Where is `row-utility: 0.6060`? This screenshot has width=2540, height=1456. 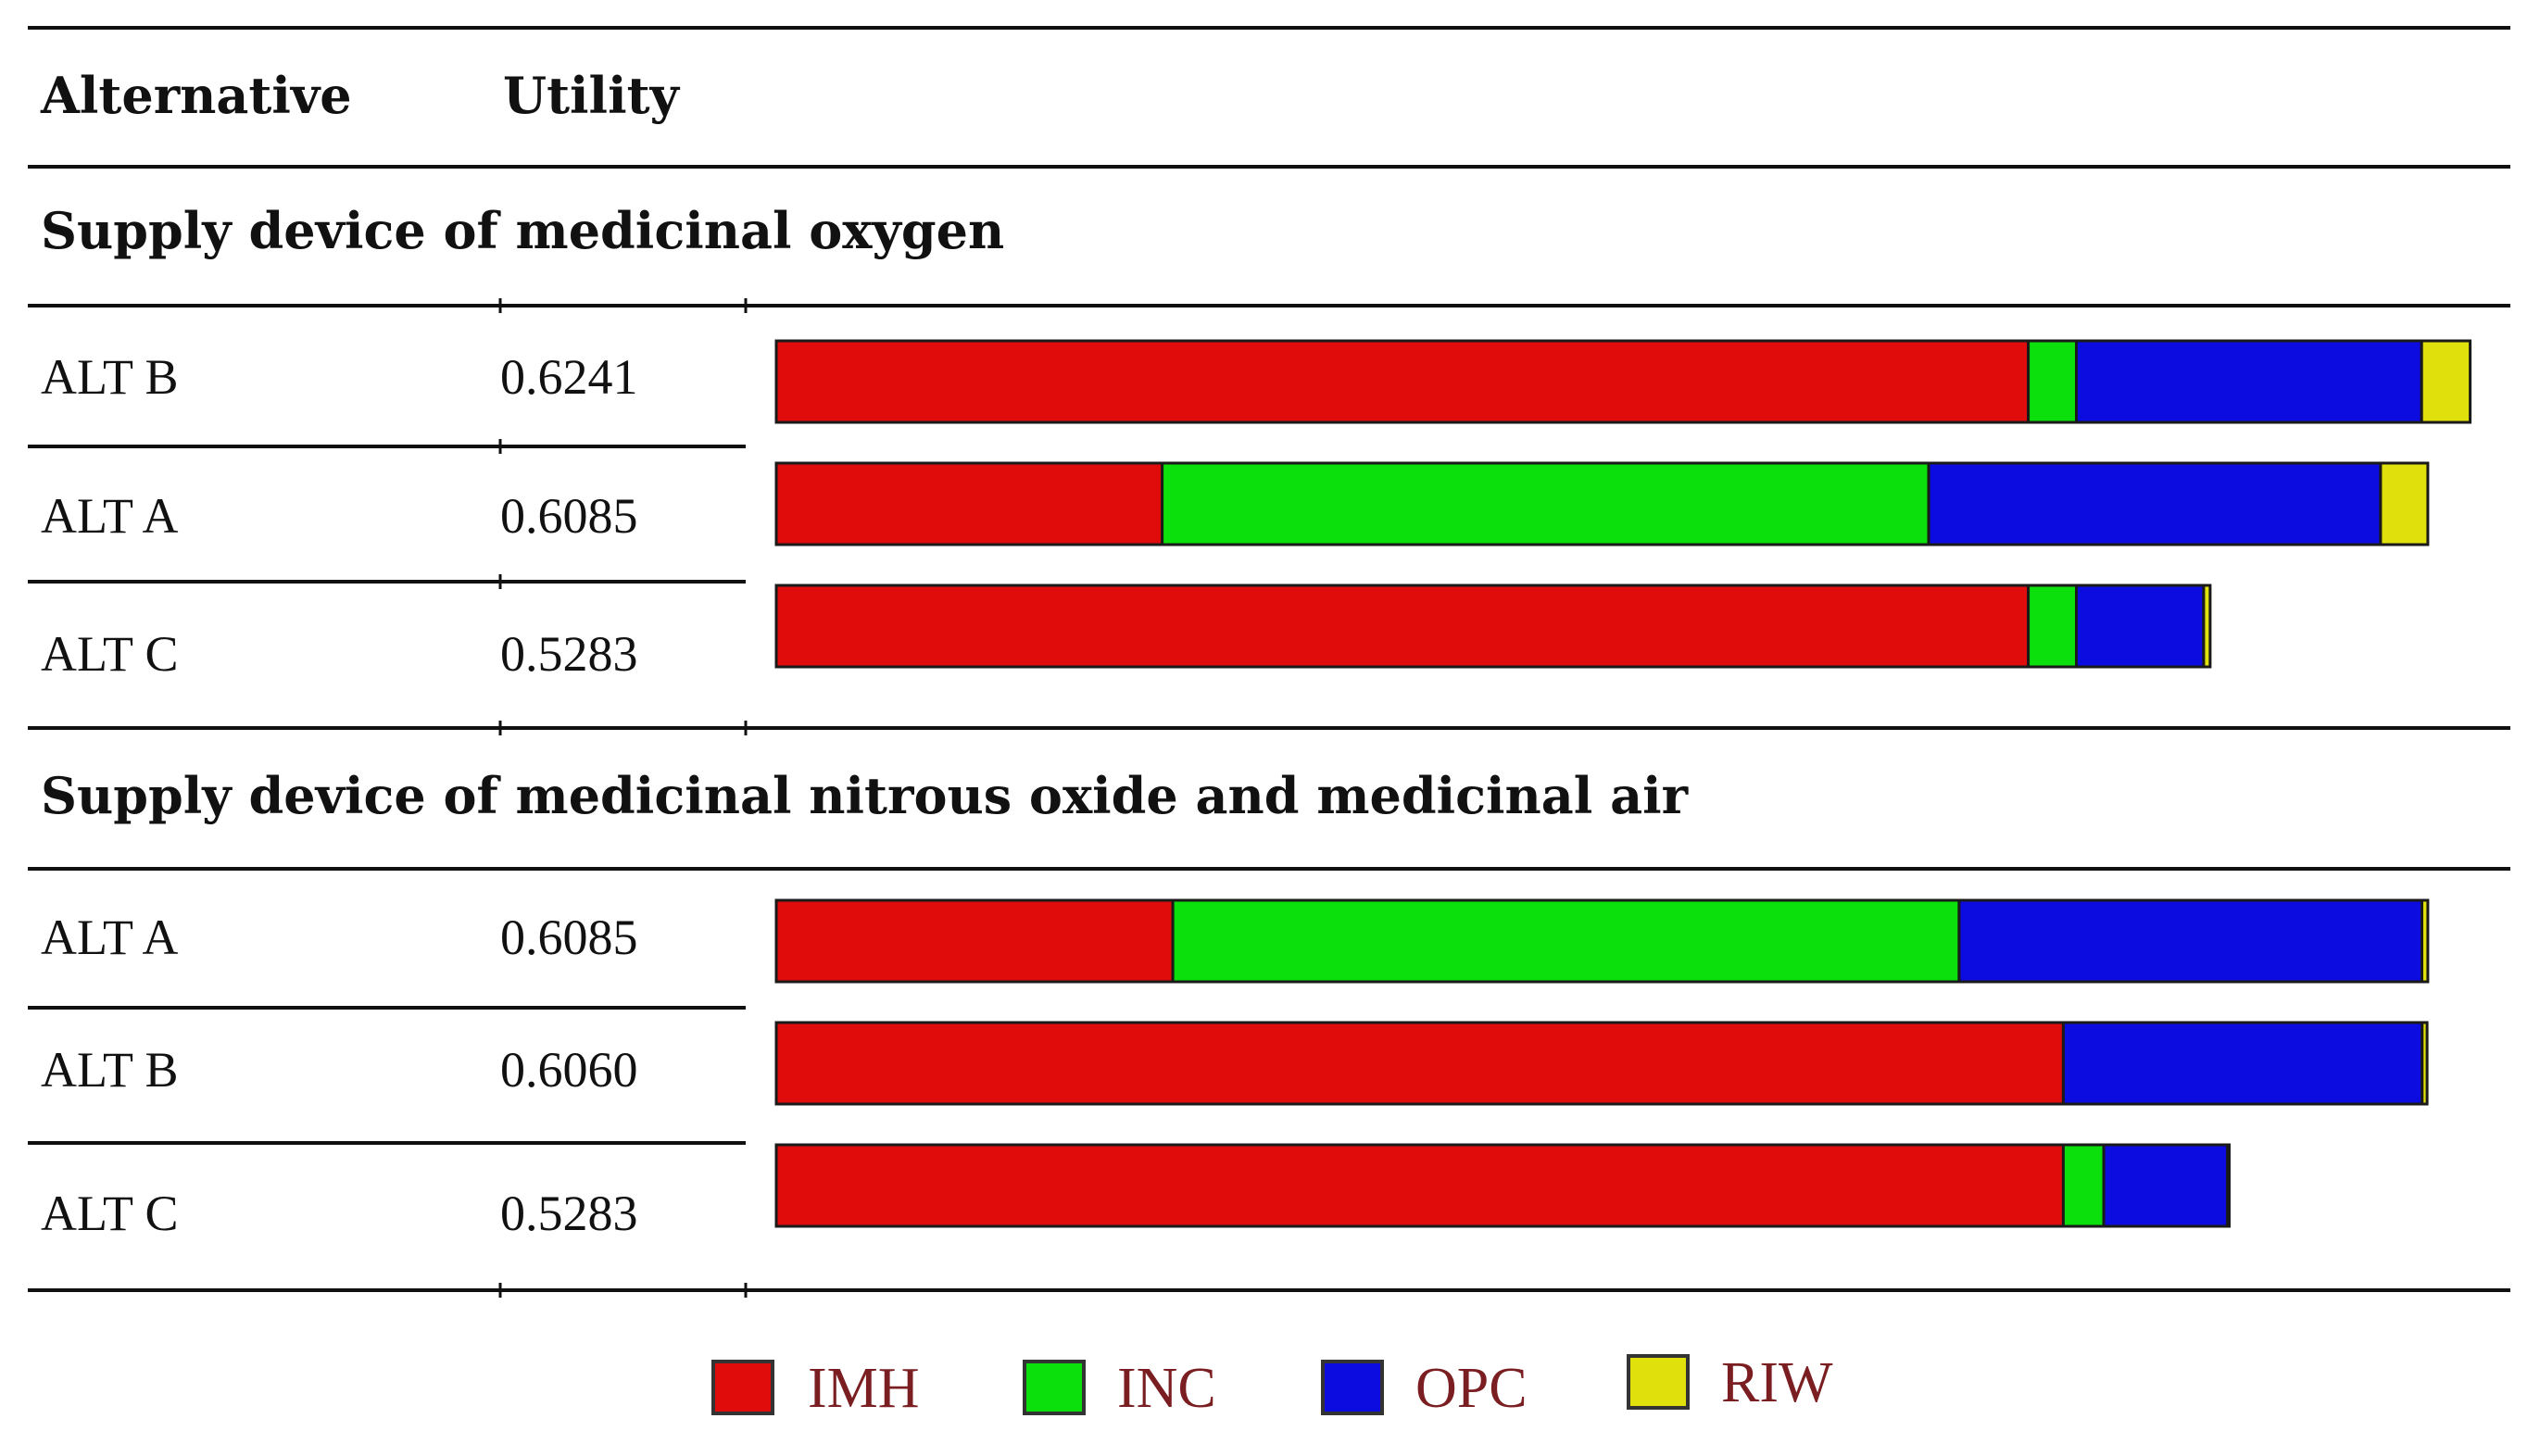 row-utility: 0.6060 is located at coordinates (569, 1070).